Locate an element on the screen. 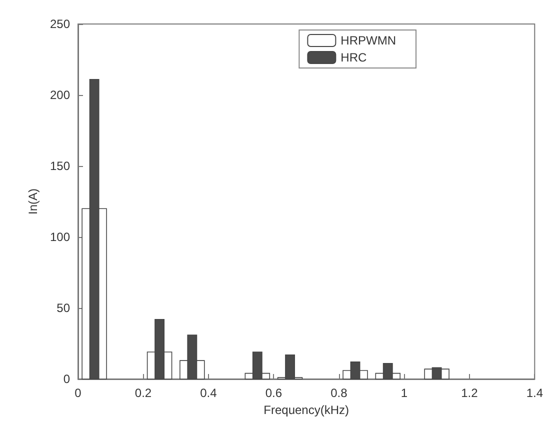 This screenshot has width=554, height=429. x-tick-label: 1.2 is located at coordinates (469, 393).